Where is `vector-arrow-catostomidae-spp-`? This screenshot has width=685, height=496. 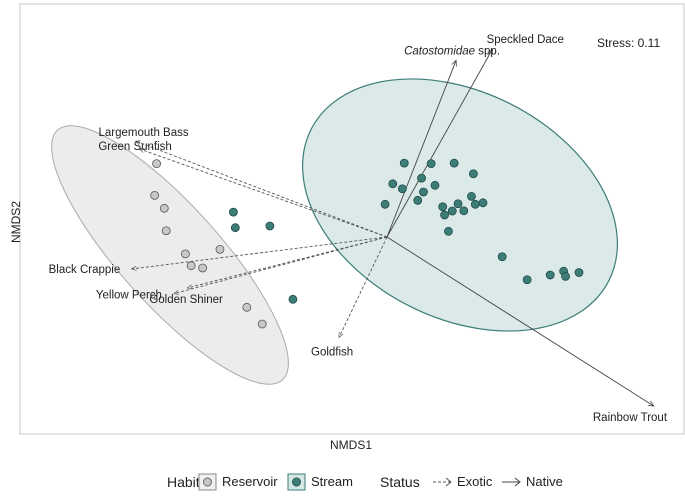 vector-arrow-catostomidae-spp- is located at coordinates (421, 149).